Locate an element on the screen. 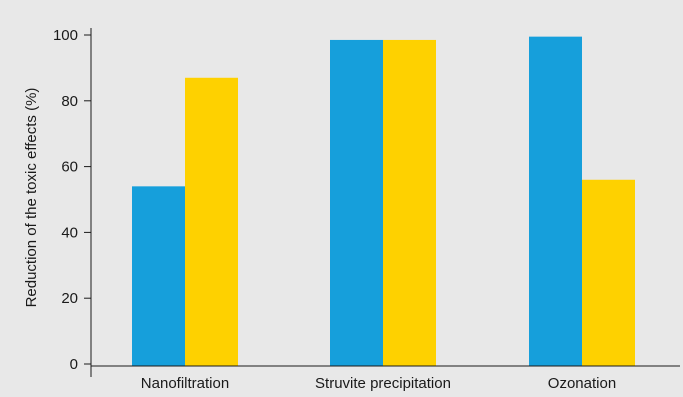 This screenshot has width=683, height=397. y-tick-label: 100 is located at coordinates (65, 35).